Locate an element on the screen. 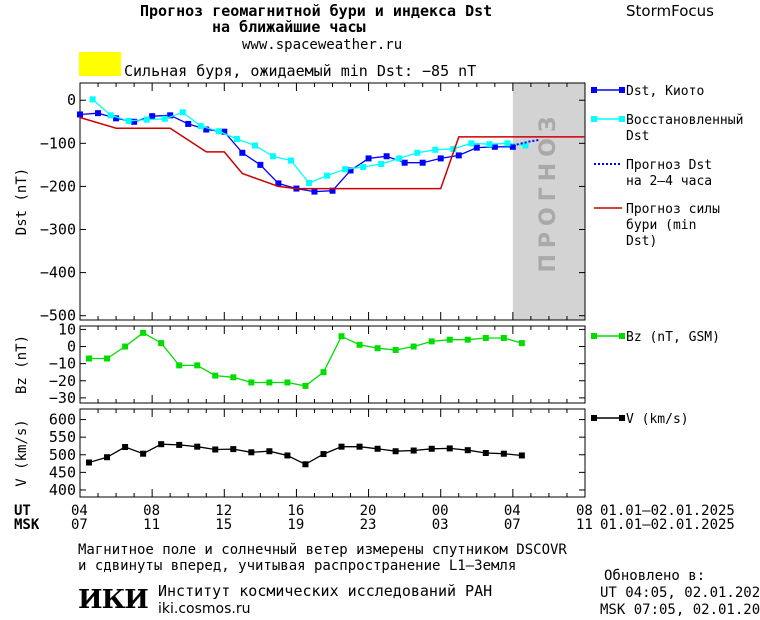  v-ytick-label: 450 is located at coordinates (62, 472).